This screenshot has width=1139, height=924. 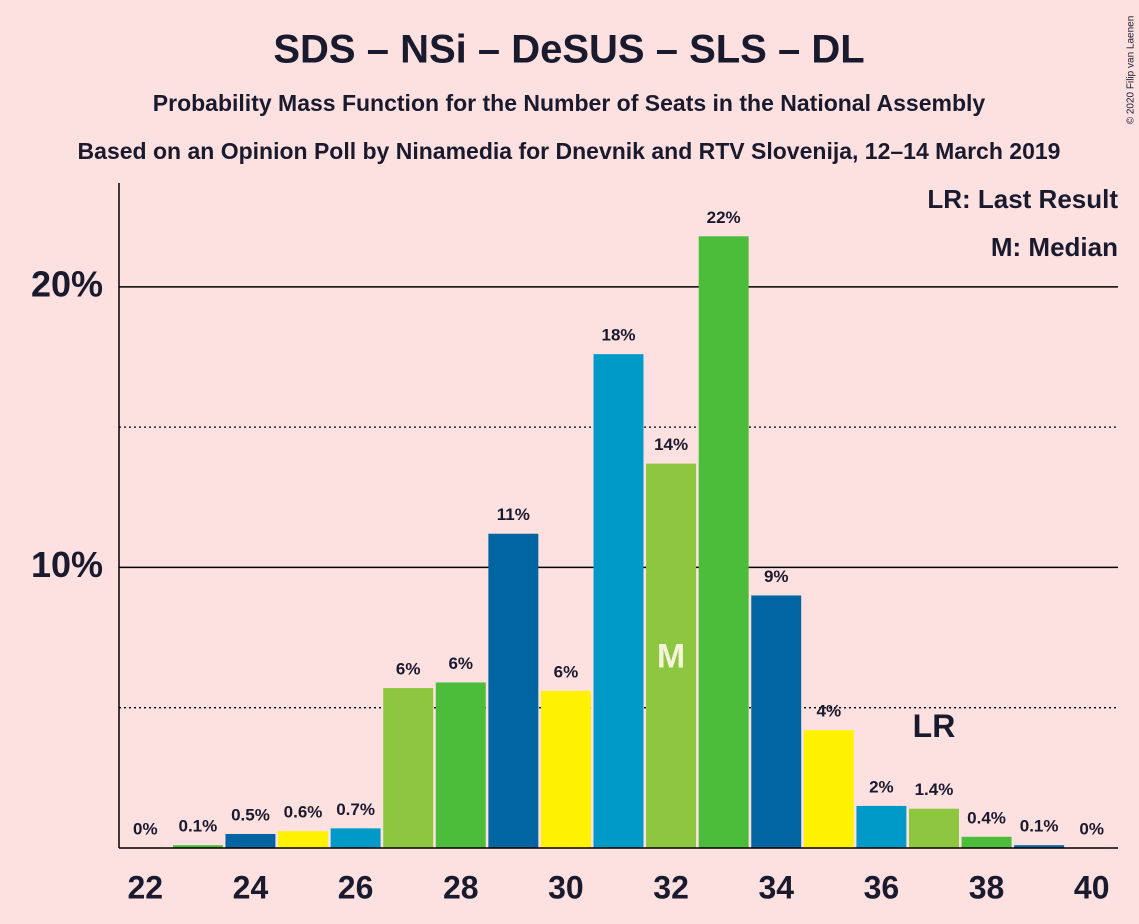 What do you see at coordinates (881, 786) in the screenshot?
I see `value-label: 2%` at bounding box center [881, 786].